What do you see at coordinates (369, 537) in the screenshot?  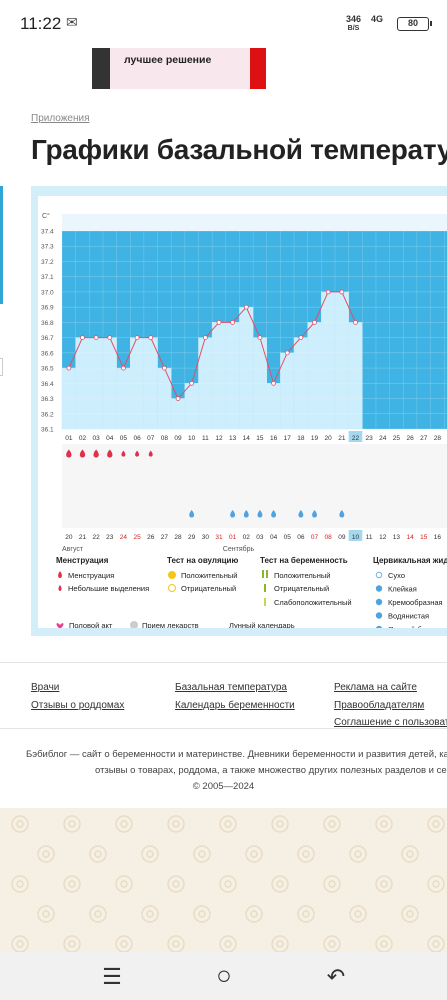 I see `date-label: 11` at bounding box center [369, 537].